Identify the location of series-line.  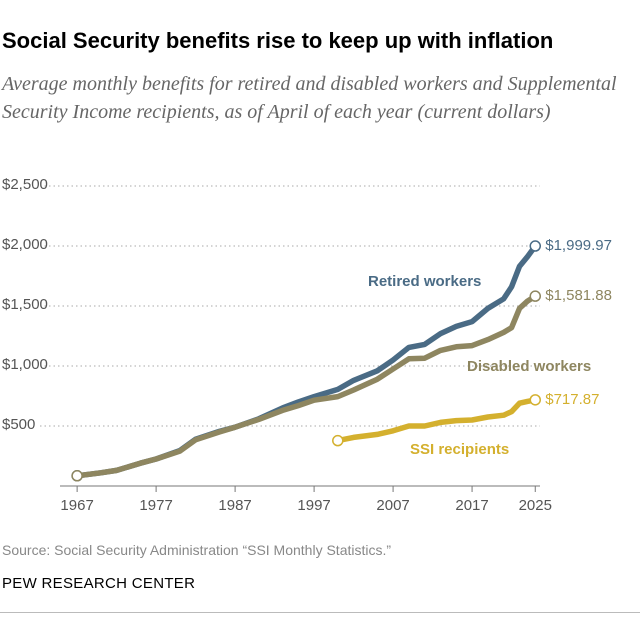
(436, 420).